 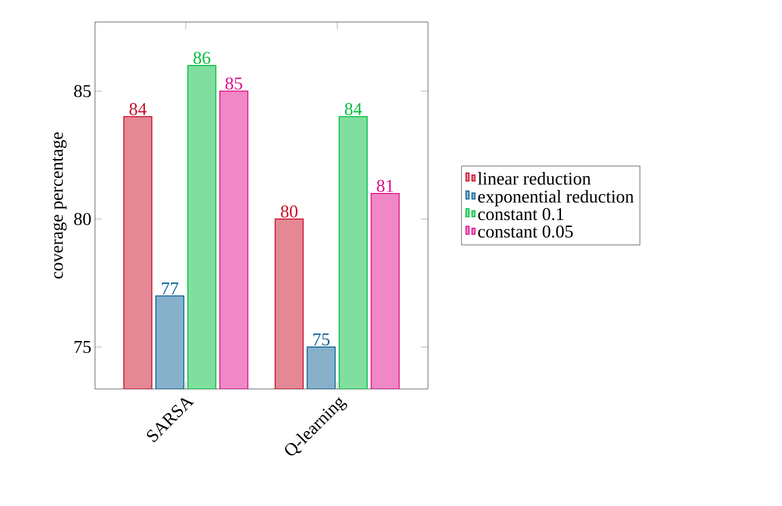 I want to click on legend-label: constant 0.05, so click(x=525, y=231).